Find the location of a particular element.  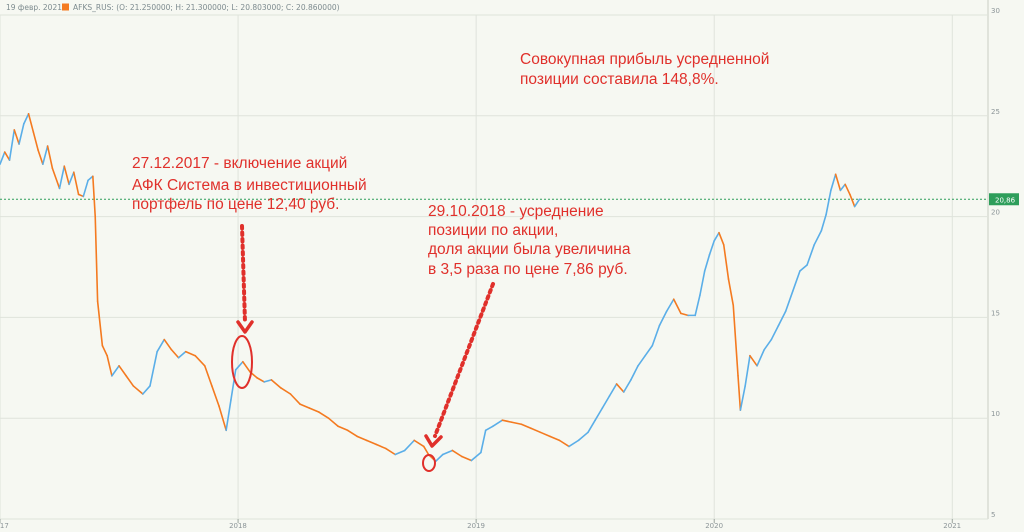

annotation-total-line-1: Совокупная прибыль усредненной is located at coordinates (644, 59).